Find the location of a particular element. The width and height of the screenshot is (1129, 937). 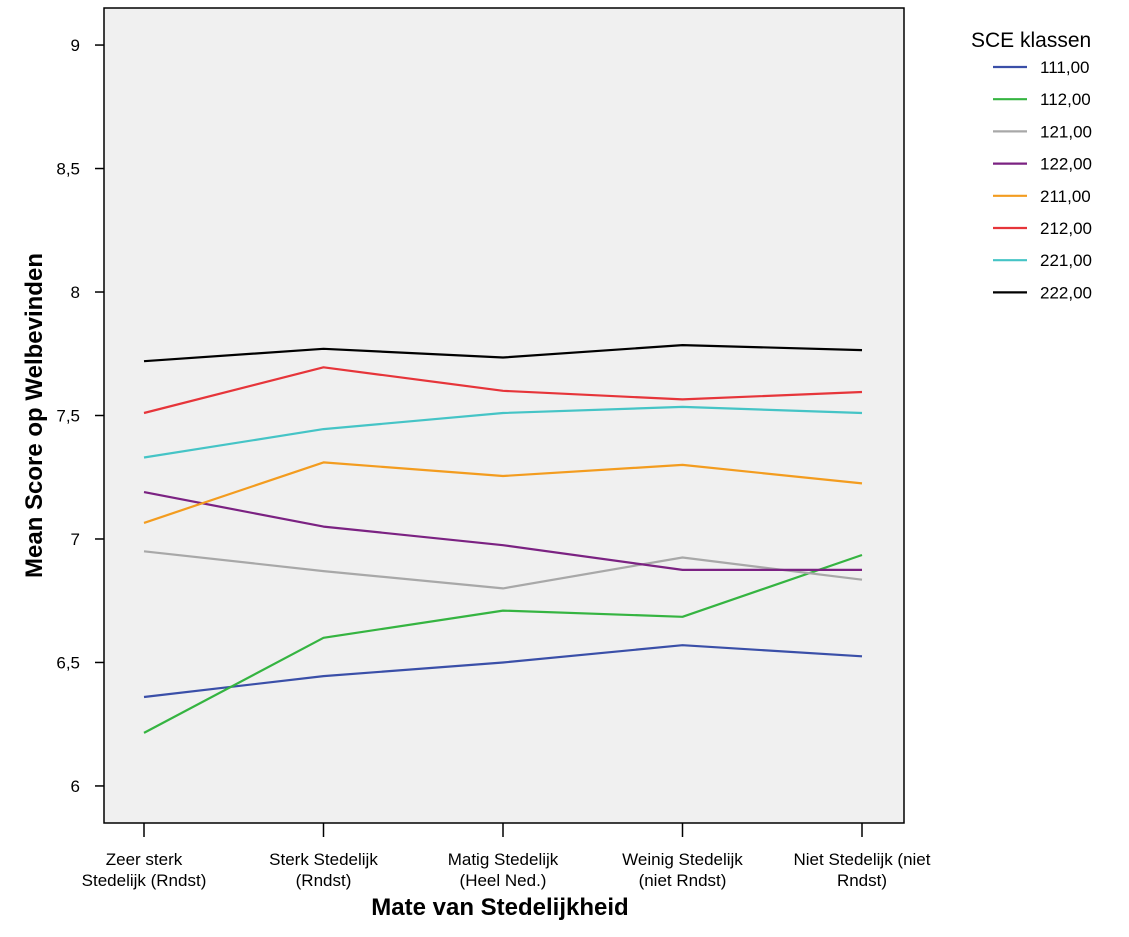

x-tick-label: Niet Stedelijk (niet Rndst) is located at coordinates (861, 870).